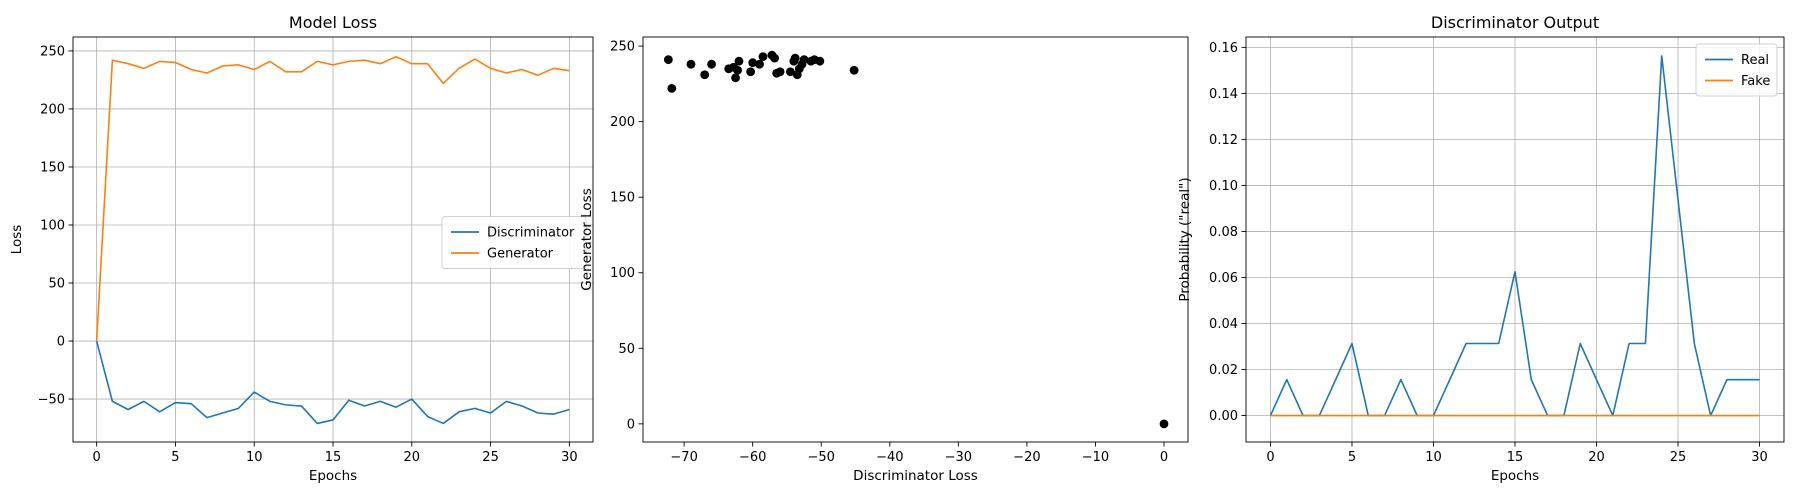 Image resolution: width=1800 pixels, height=500 pixels. I want to click on legend: Discriminator Generator, so click(514, 242).